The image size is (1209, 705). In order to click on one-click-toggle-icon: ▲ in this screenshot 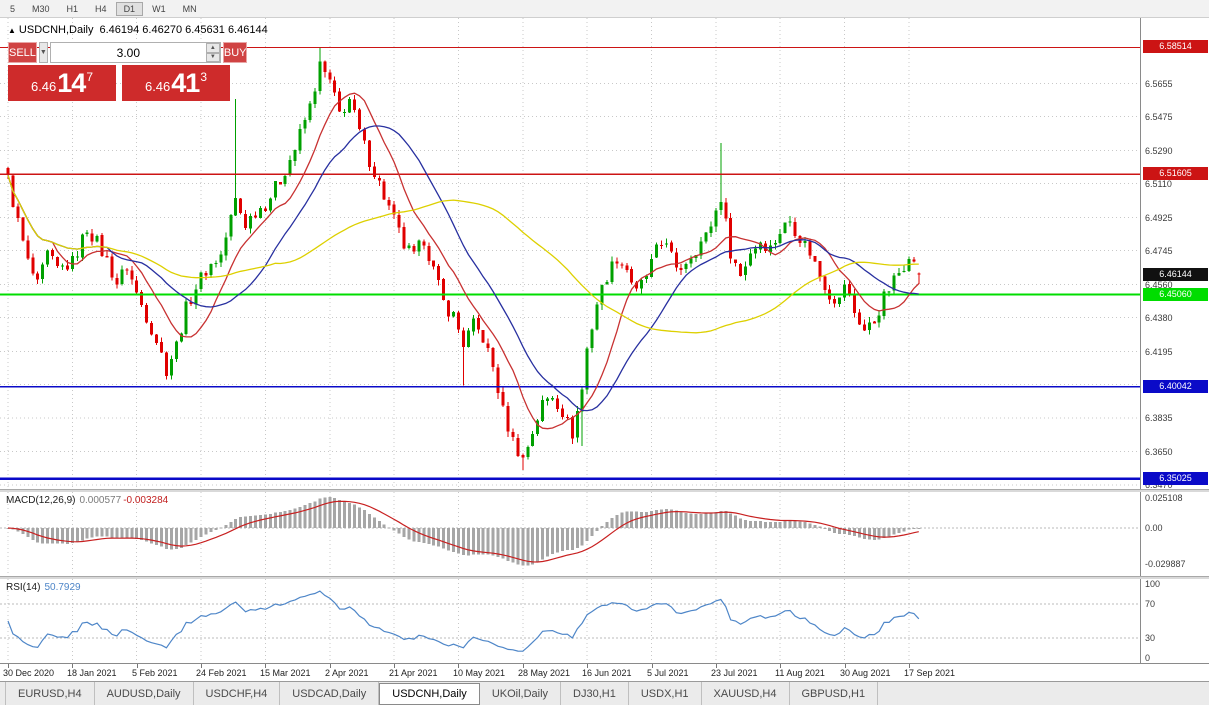, I will do `click(12, 30)`.